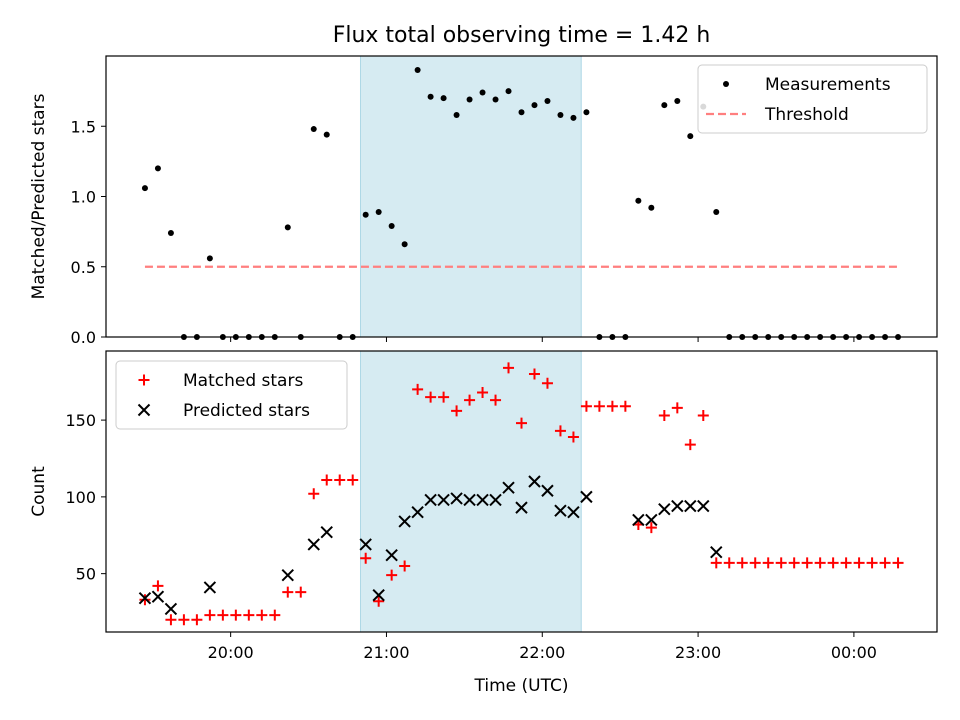  I want to click on bottom-xtick-label: 21:00, so click(386, 652).